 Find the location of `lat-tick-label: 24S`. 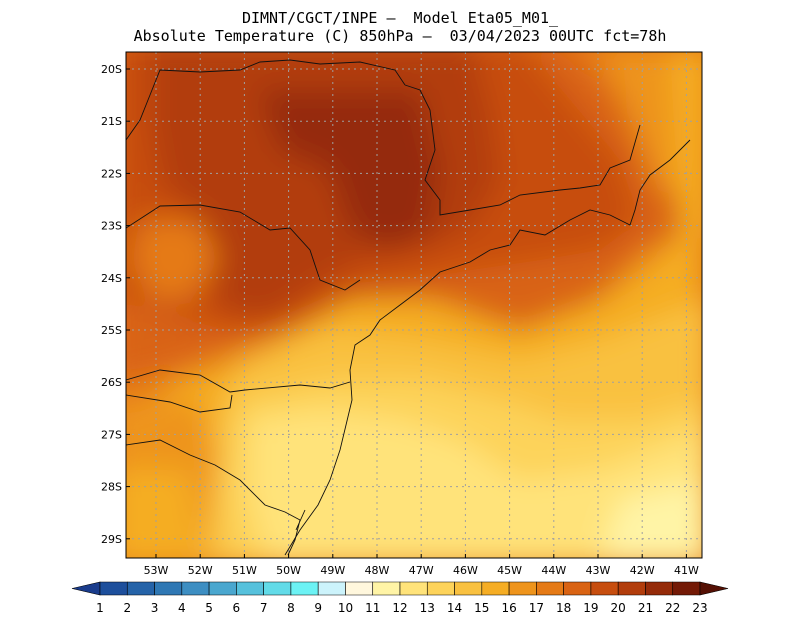

lat-tick-label: 24S is located at coordinates (111, 278).